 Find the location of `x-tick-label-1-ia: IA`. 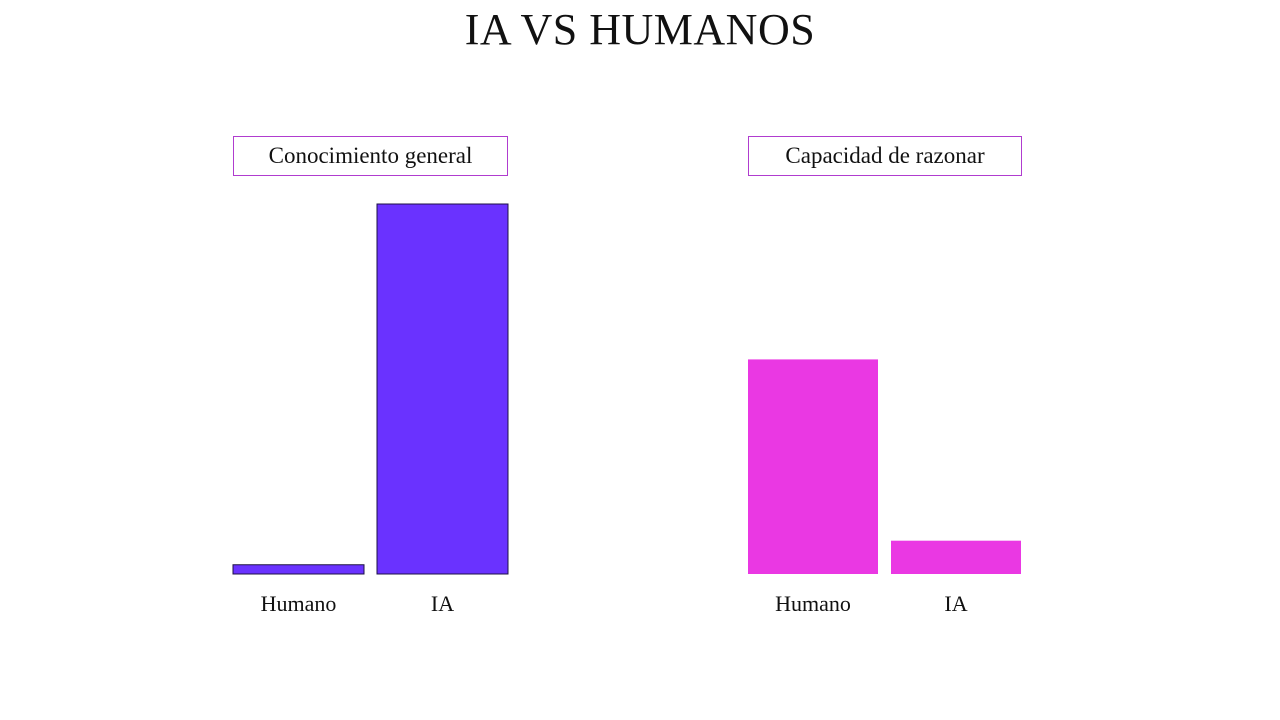

x-tick-label-1-ia: IA is located at coordinates (955, 603).